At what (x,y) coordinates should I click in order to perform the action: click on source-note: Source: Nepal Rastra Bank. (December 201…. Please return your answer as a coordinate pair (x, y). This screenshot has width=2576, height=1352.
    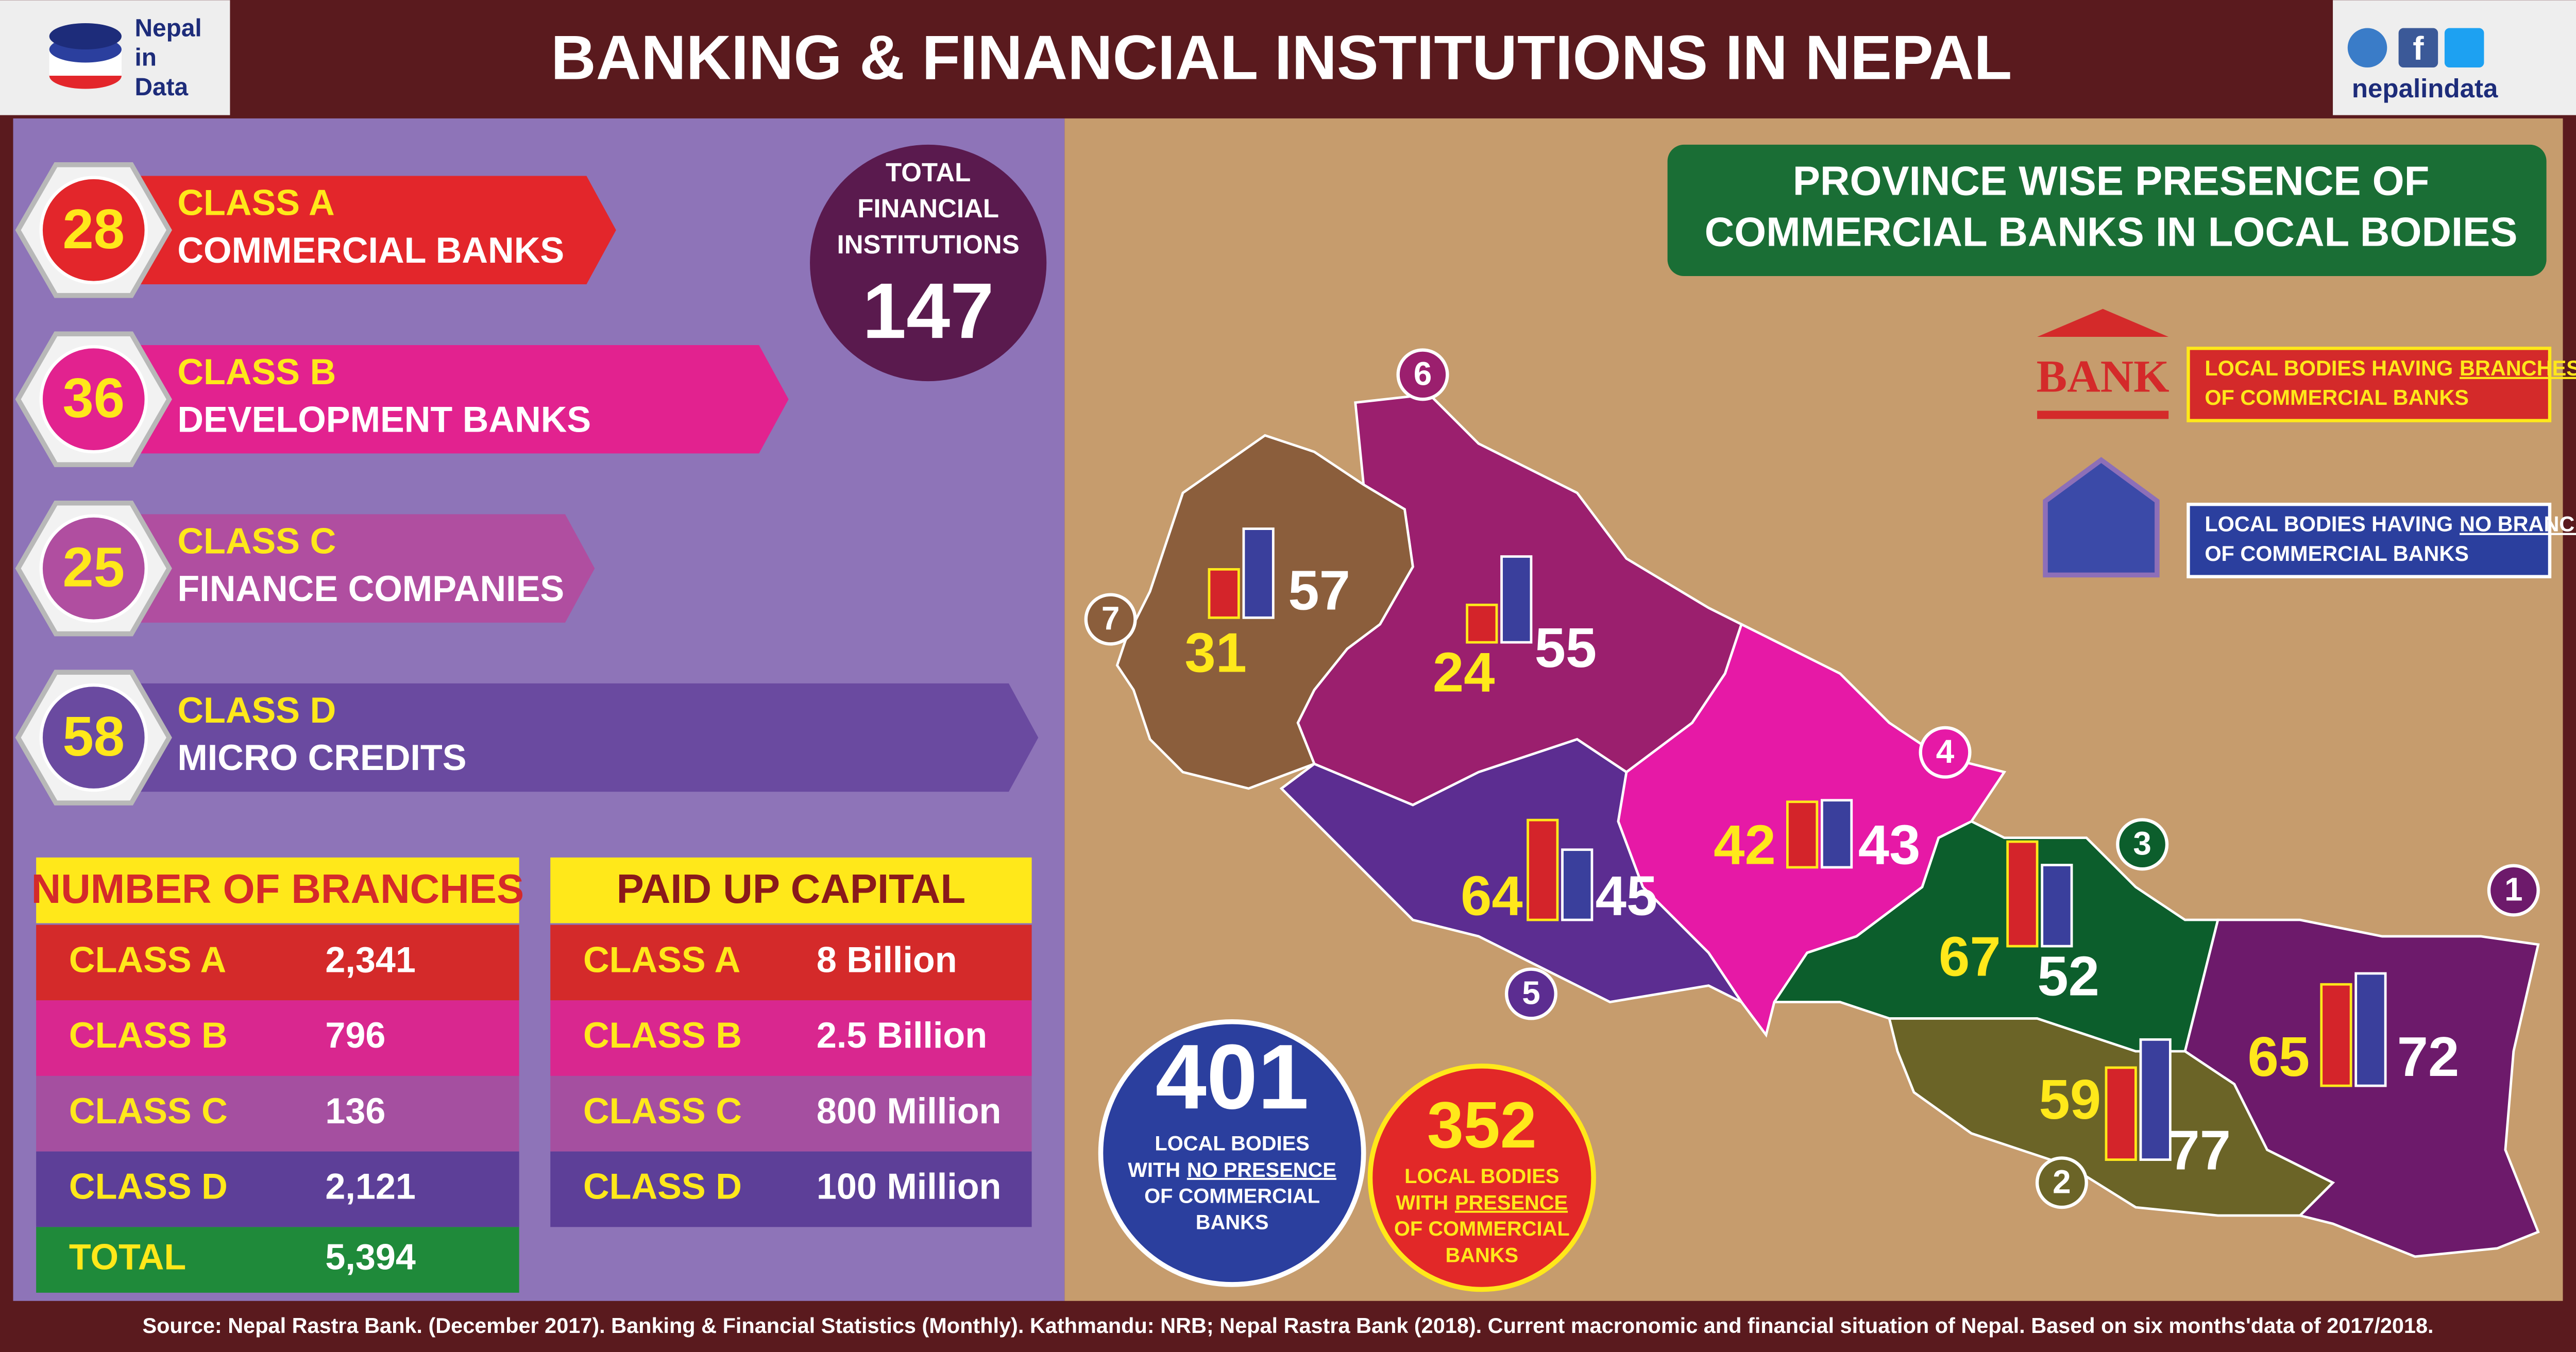
    Looking at the image, I should click on (1287, 1326).